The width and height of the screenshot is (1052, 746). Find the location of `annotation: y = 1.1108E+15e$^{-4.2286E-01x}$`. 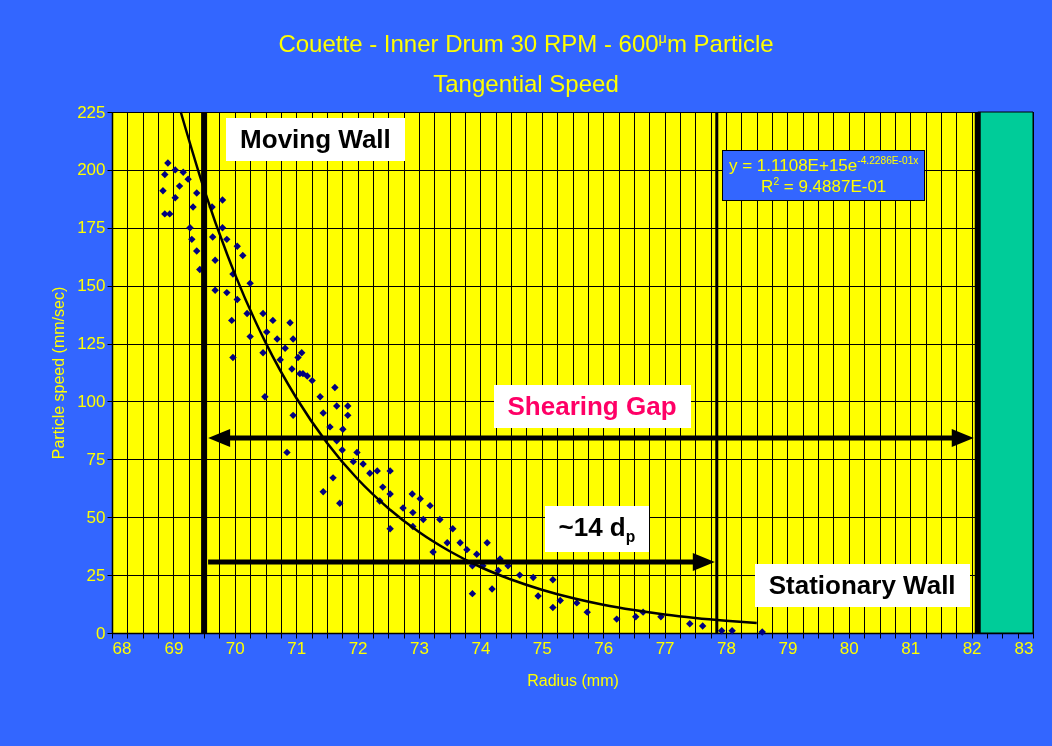

annotation: y = 1.1108E+15e$^{-4.2286E-01x}$ is located at coordinates (824, 165).